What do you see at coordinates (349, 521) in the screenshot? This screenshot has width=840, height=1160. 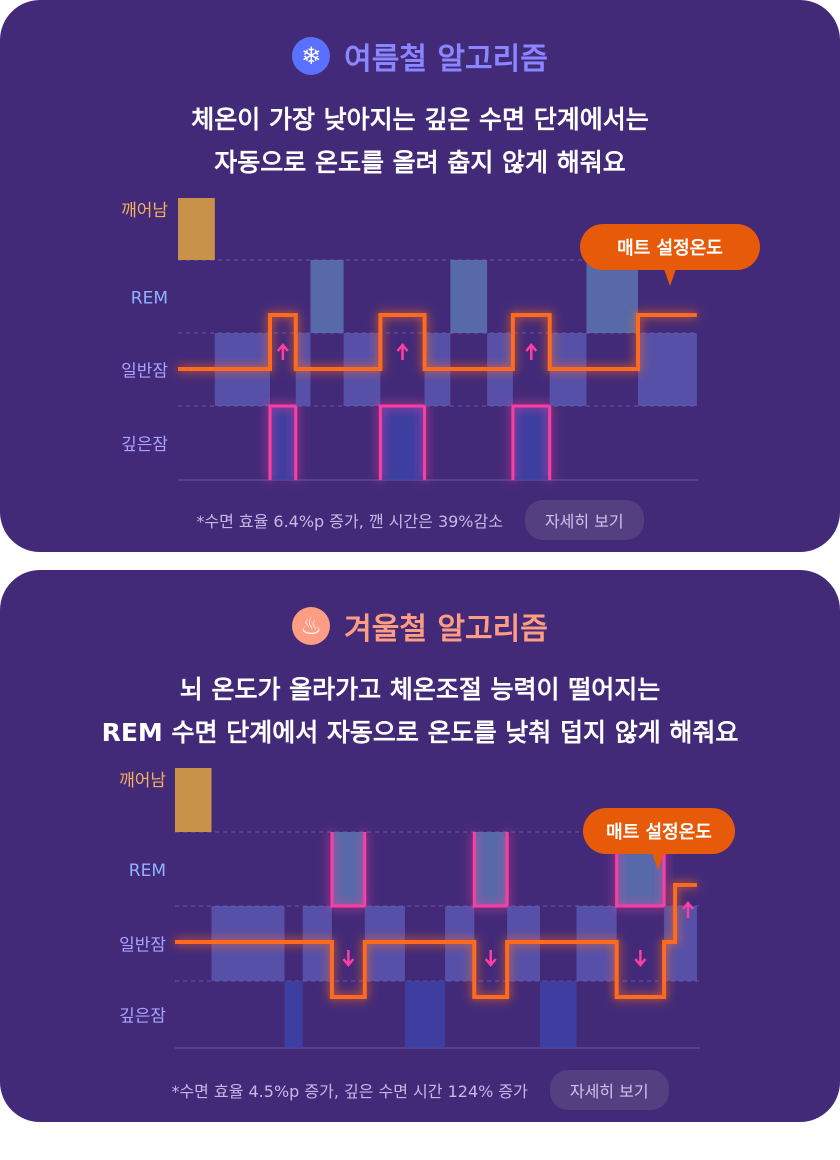 I see `summer-note: *수면 효율 6.4%p 증가, 깬 시간은 39%감소` at bounding box center [349, 521].